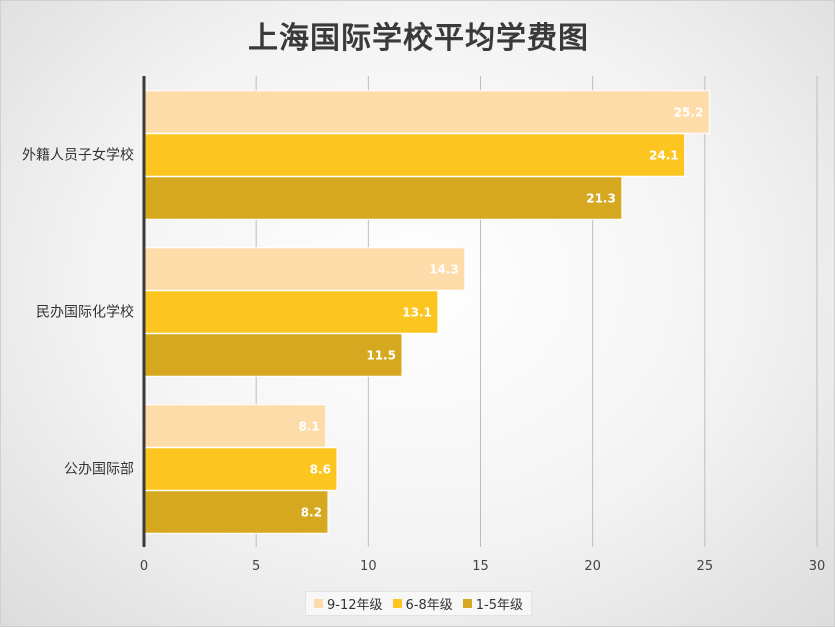 The height and width of the screenshot is (628, 835). Describe the element at coordinates (601, 199) in the screenshot. I see `data-label: 21.3` at that location.